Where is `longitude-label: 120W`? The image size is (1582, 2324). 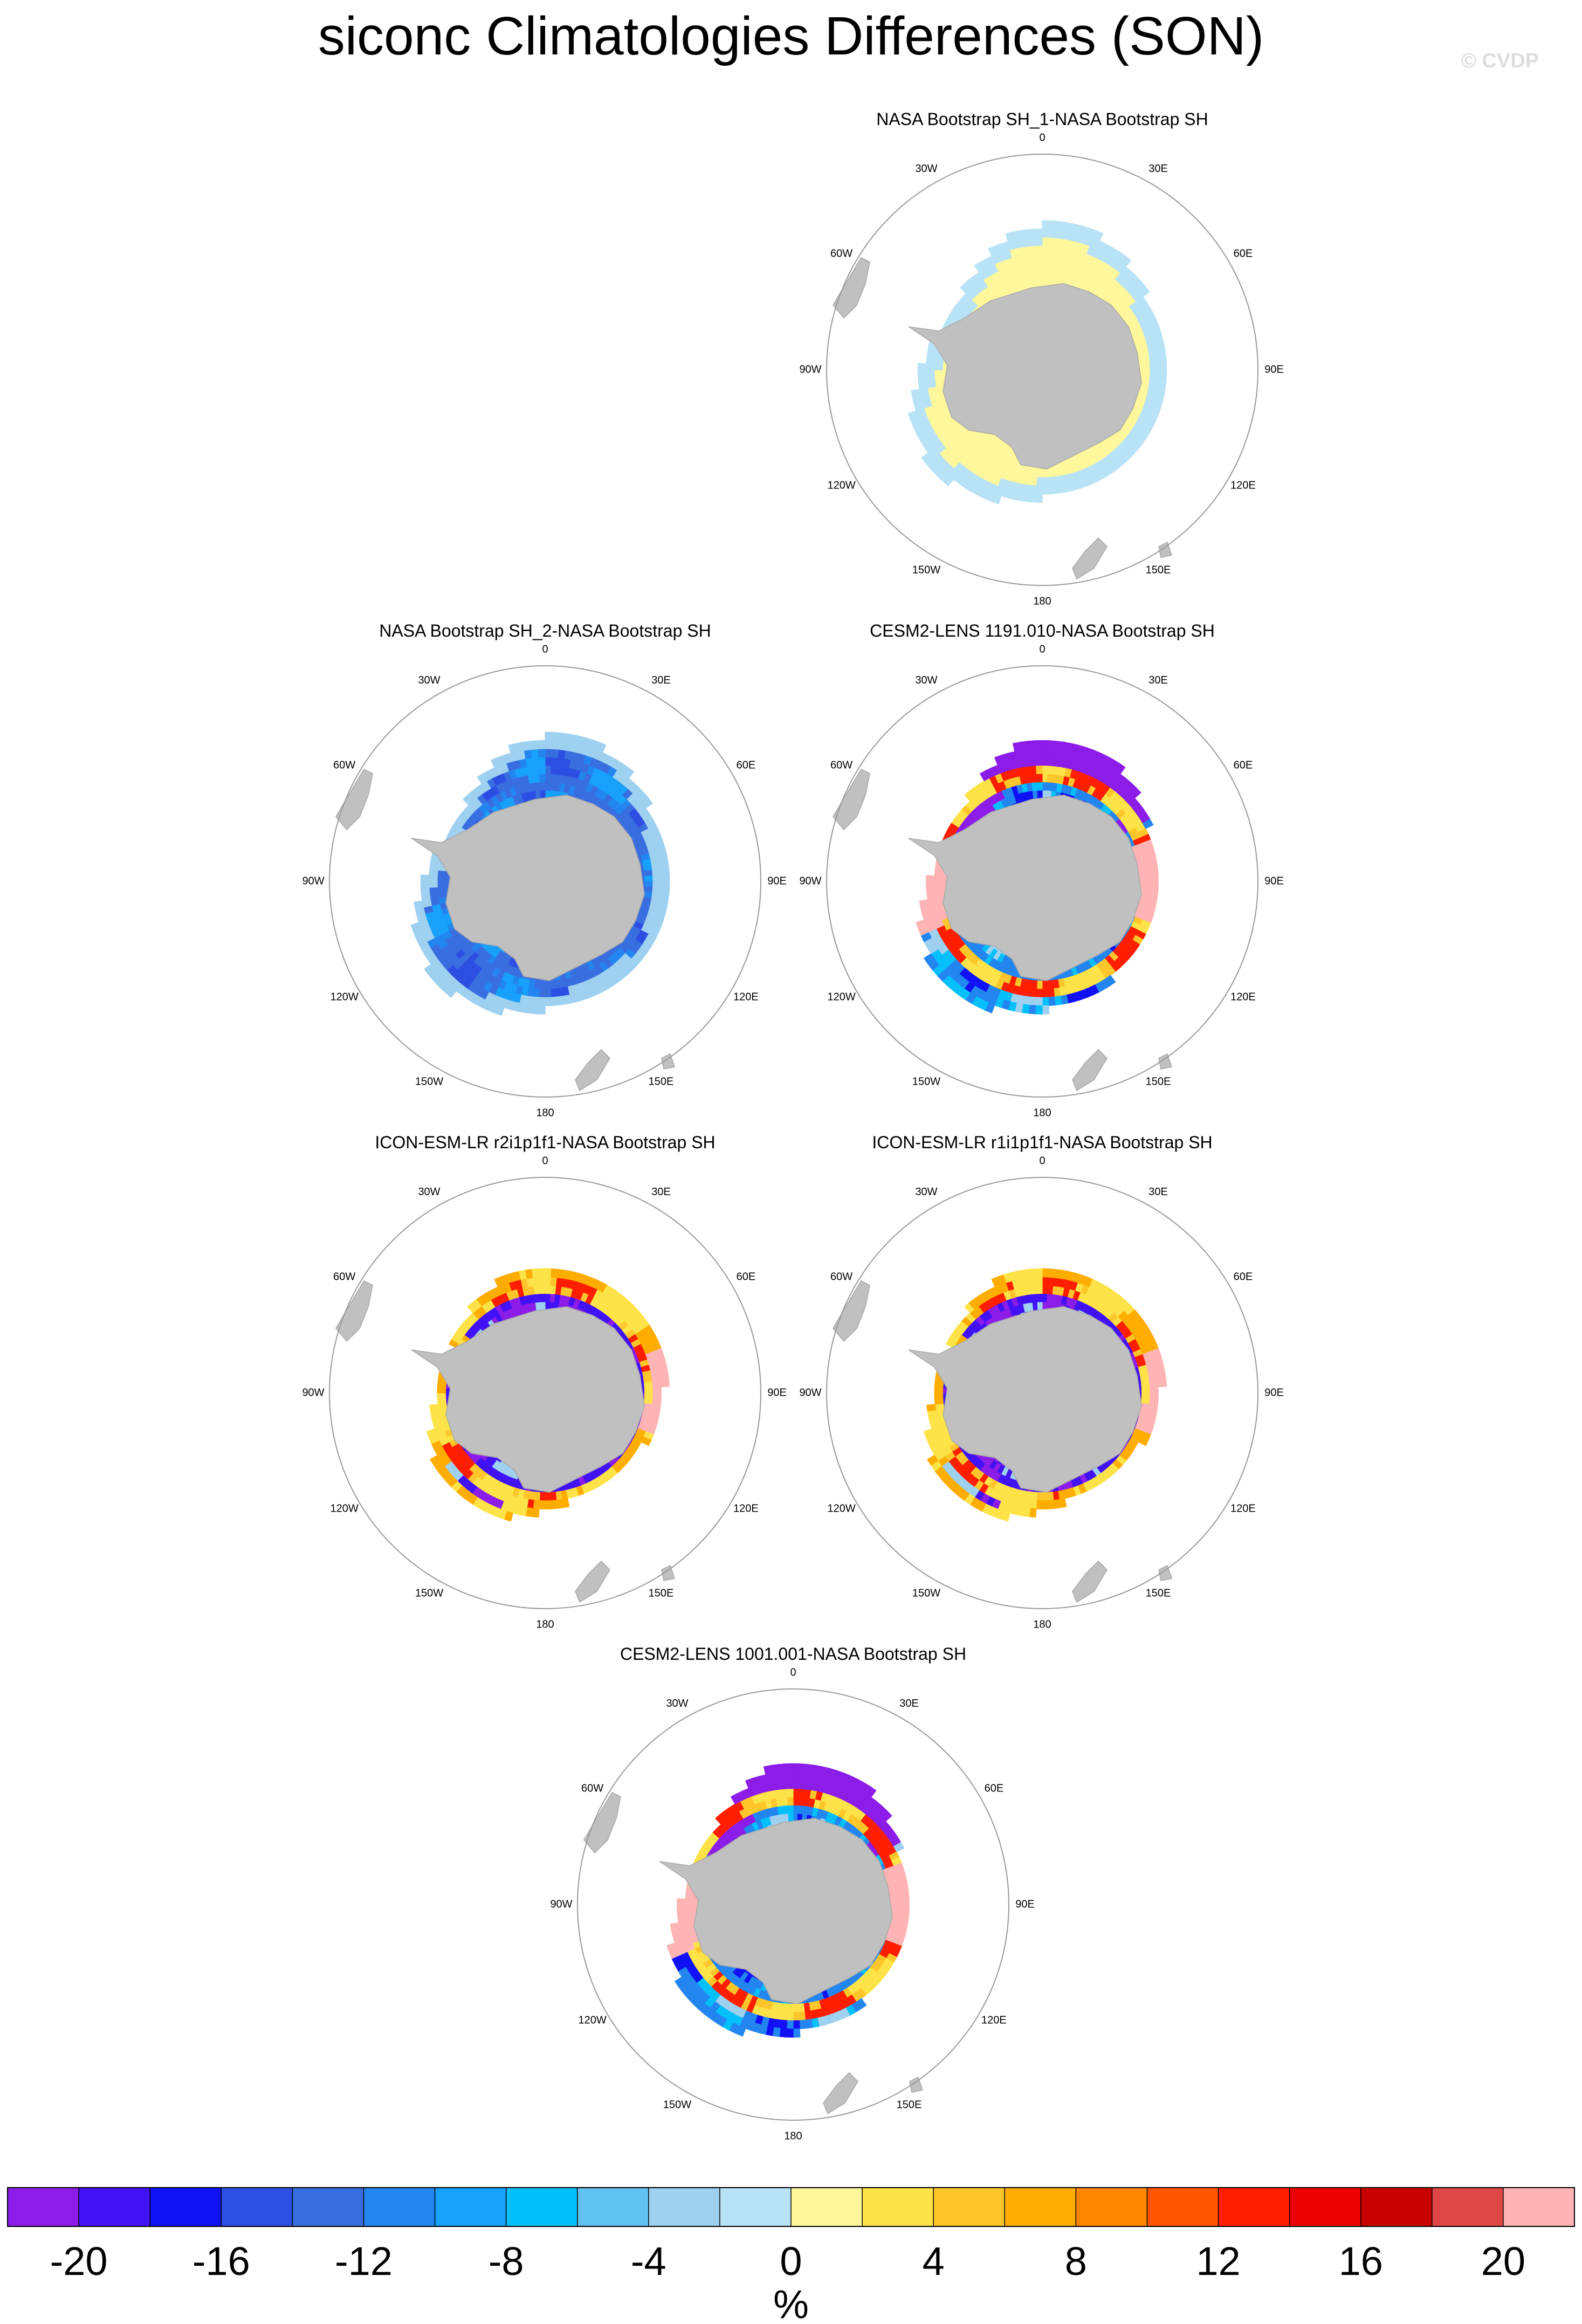
longitude-label: 120W is located at coordinates (344, 997).